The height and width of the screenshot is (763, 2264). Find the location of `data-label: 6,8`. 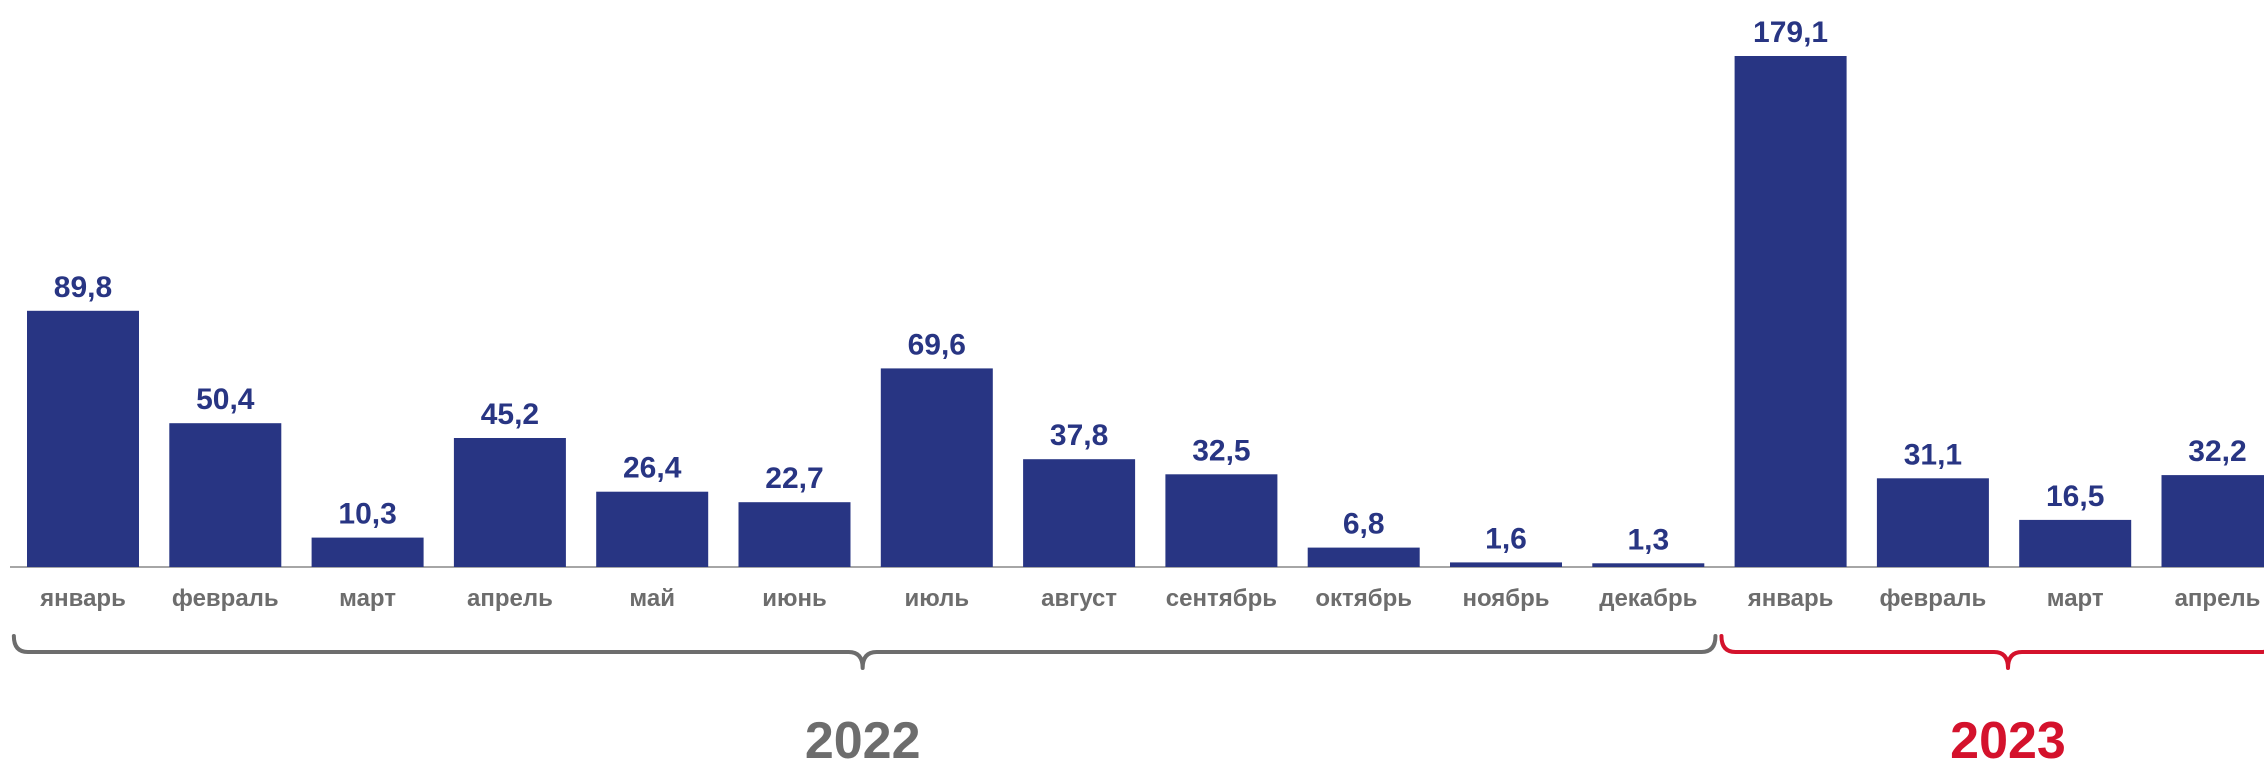

data-label: 6,8 is located at coordinates (1364, 524).